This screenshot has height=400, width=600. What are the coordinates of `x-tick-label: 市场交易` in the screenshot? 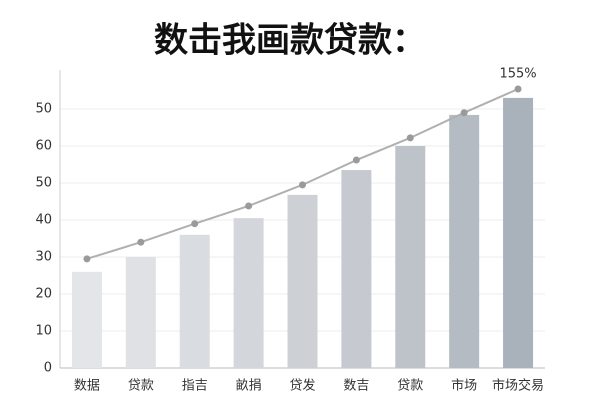 It's located at (518, 386).